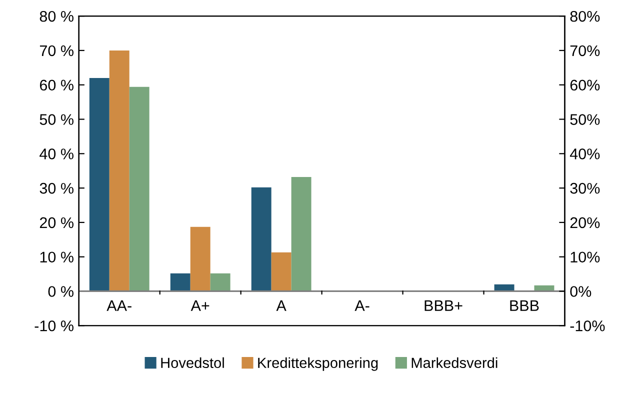  I want to click on y2-tick-label: 40%, so click(585, 154).